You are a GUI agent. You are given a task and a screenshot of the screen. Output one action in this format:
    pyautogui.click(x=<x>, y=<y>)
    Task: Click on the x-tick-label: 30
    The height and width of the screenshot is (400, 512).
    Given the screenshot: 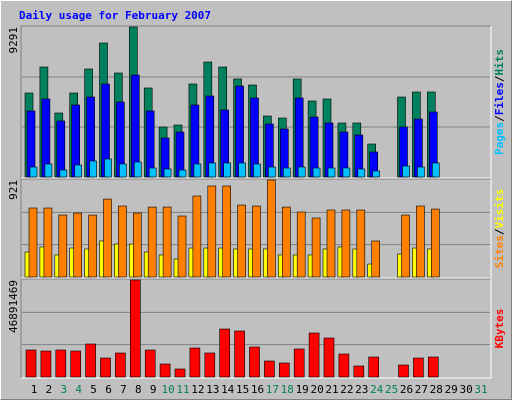 What is the action you would take?
    pyautogui.click(x=465, y=389)
    